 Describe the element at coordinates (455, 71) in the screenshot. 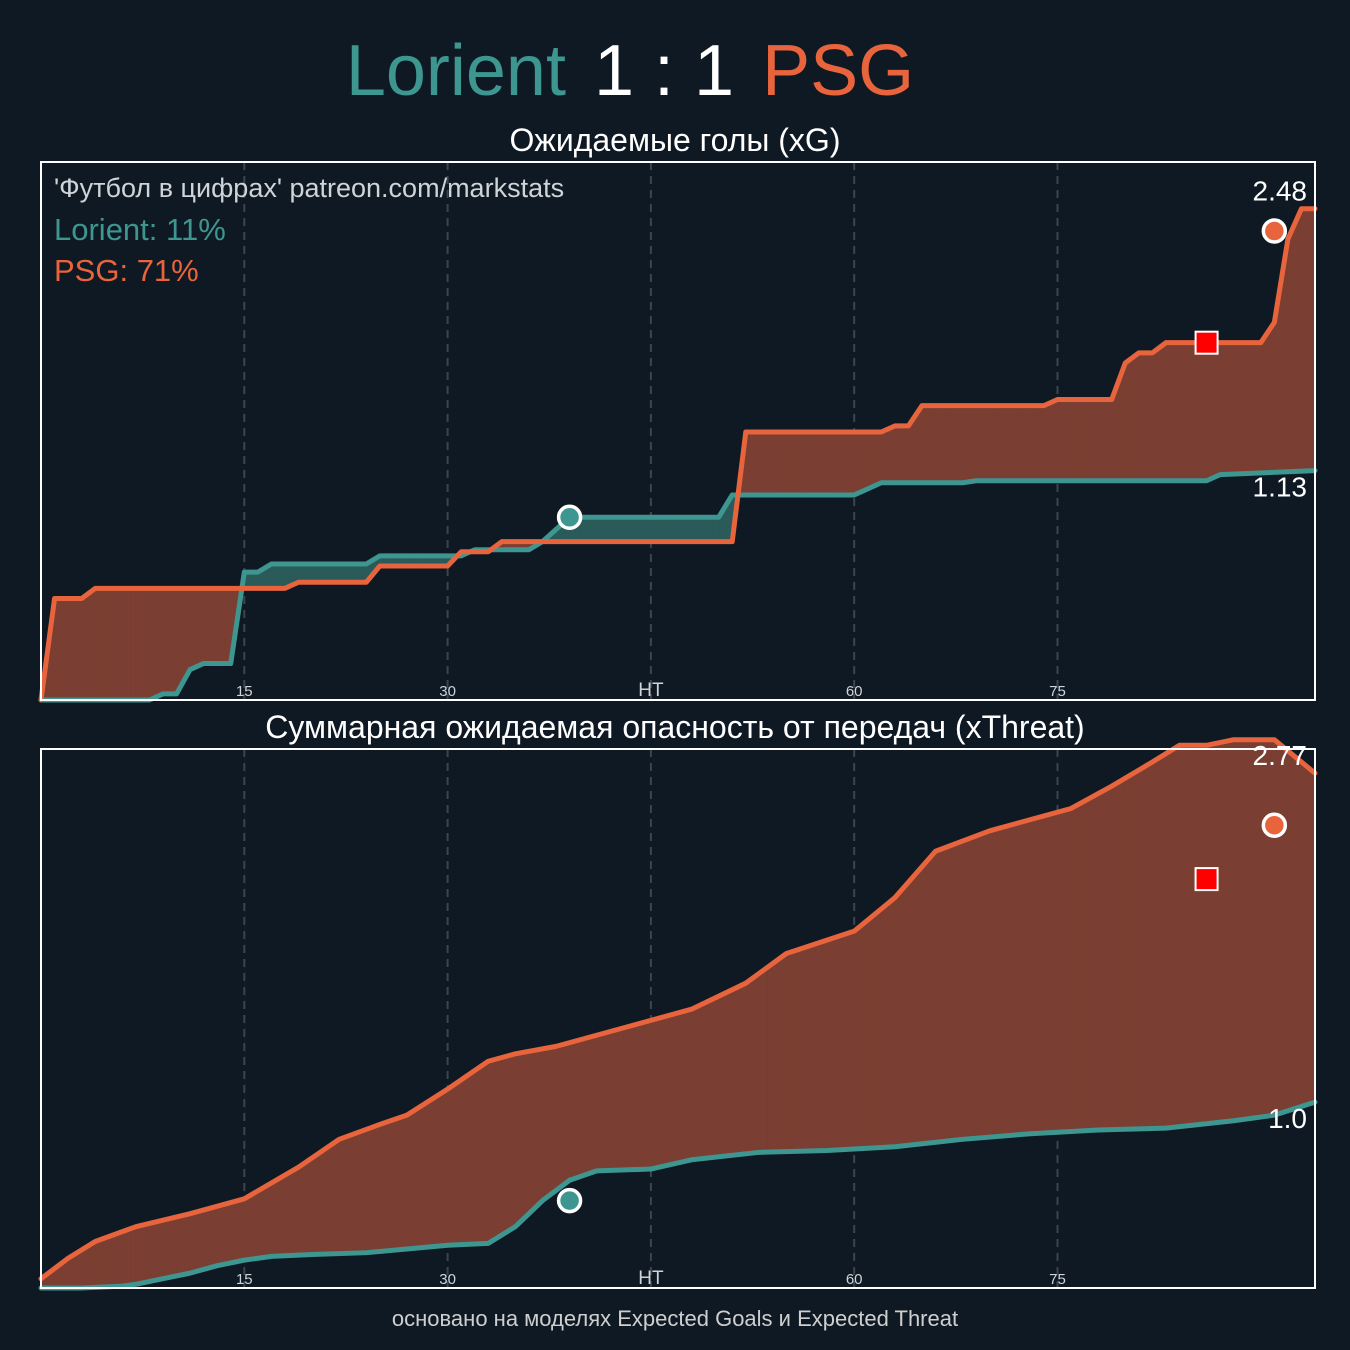

I see `home-team-name: Lorient` at that location.